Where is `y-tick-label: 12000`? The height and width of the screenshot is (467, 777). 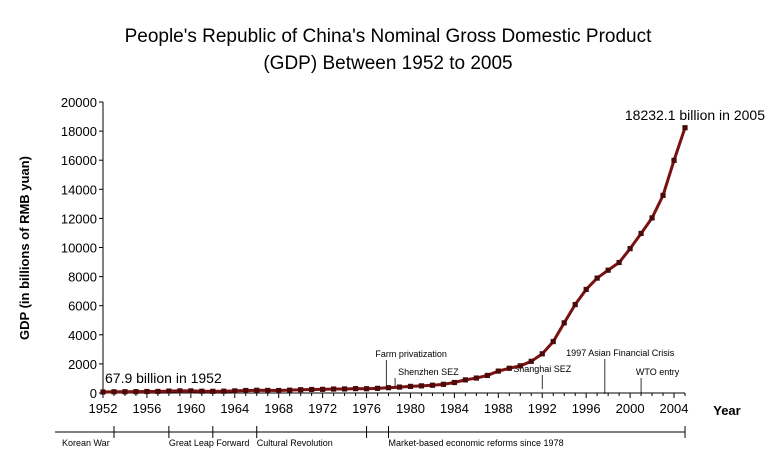 y-tick-label: 12000 is located at coordinates (79, 218).